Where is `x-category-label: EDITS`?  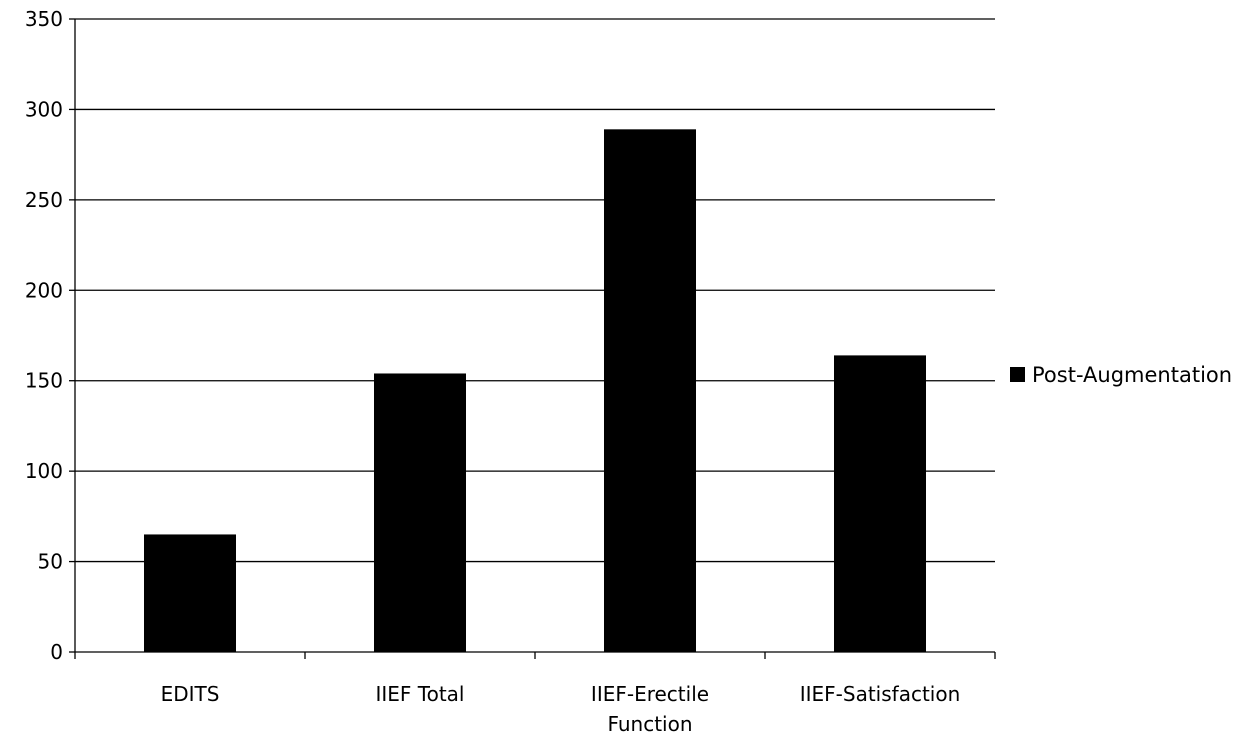
x-category-label: EDITS is located at coordinates (190, 694).